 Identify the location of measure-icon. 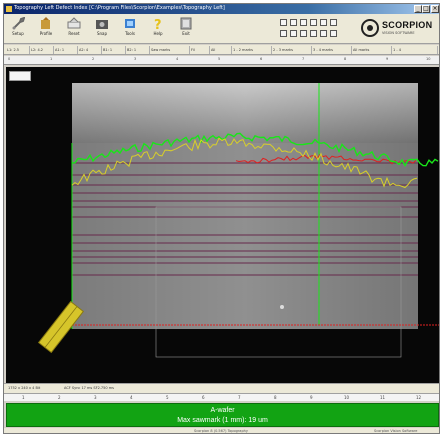
(323, 22).